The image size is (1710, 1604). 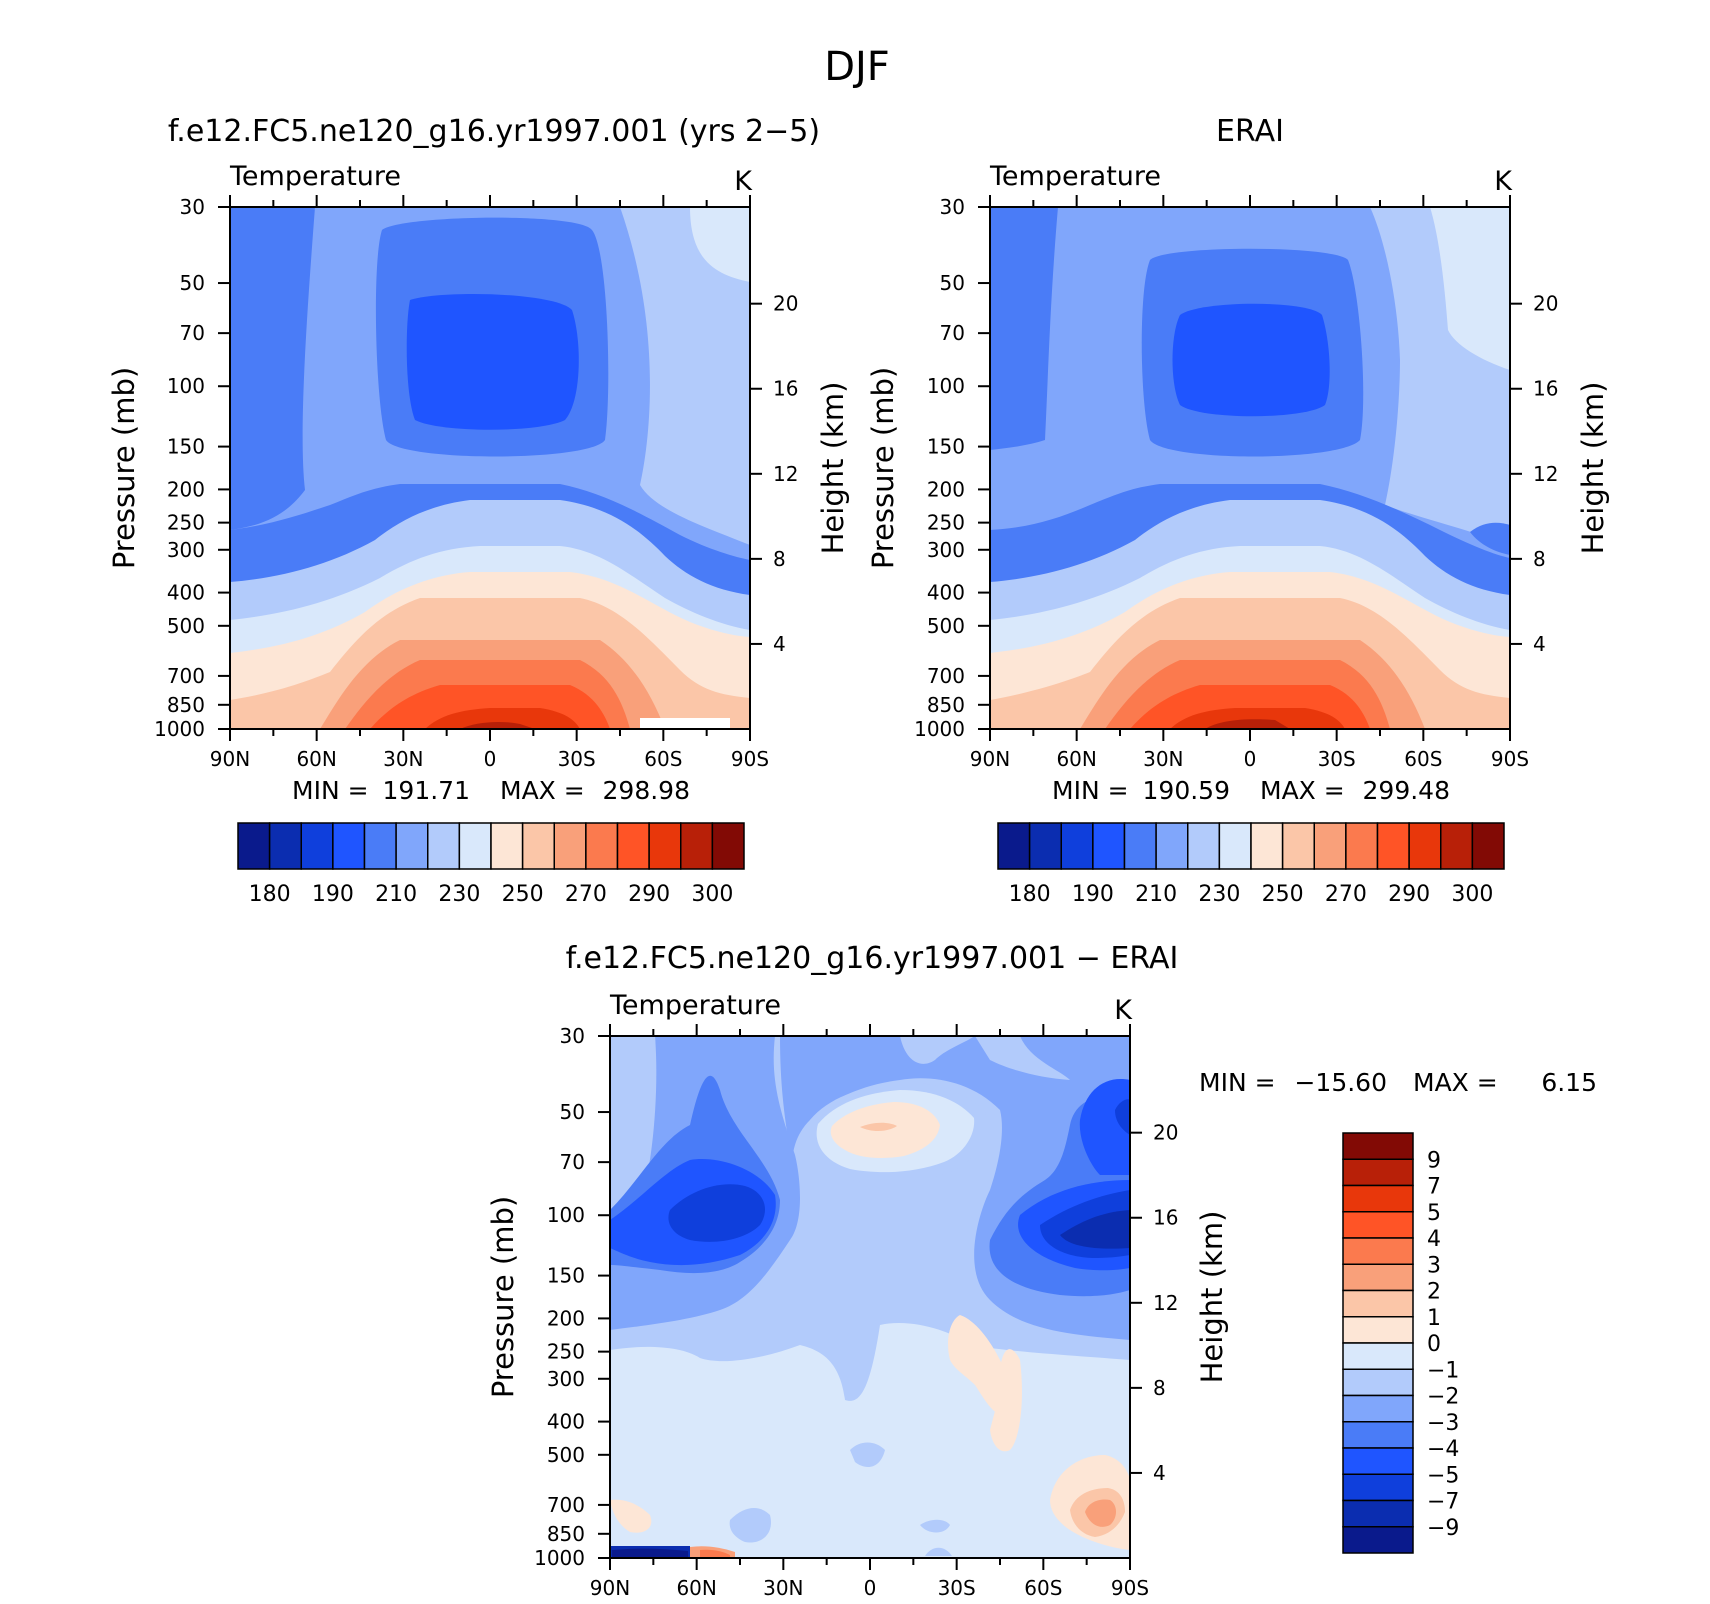 I want to click on colorbar-label: 210, so click(x=396, y=894).